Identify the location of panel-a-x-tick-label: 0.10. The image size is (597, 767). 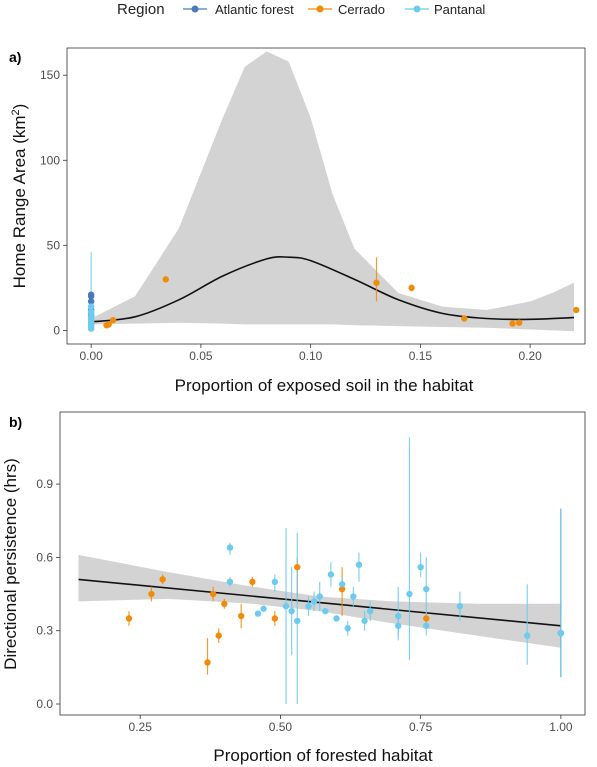
(311, 356).